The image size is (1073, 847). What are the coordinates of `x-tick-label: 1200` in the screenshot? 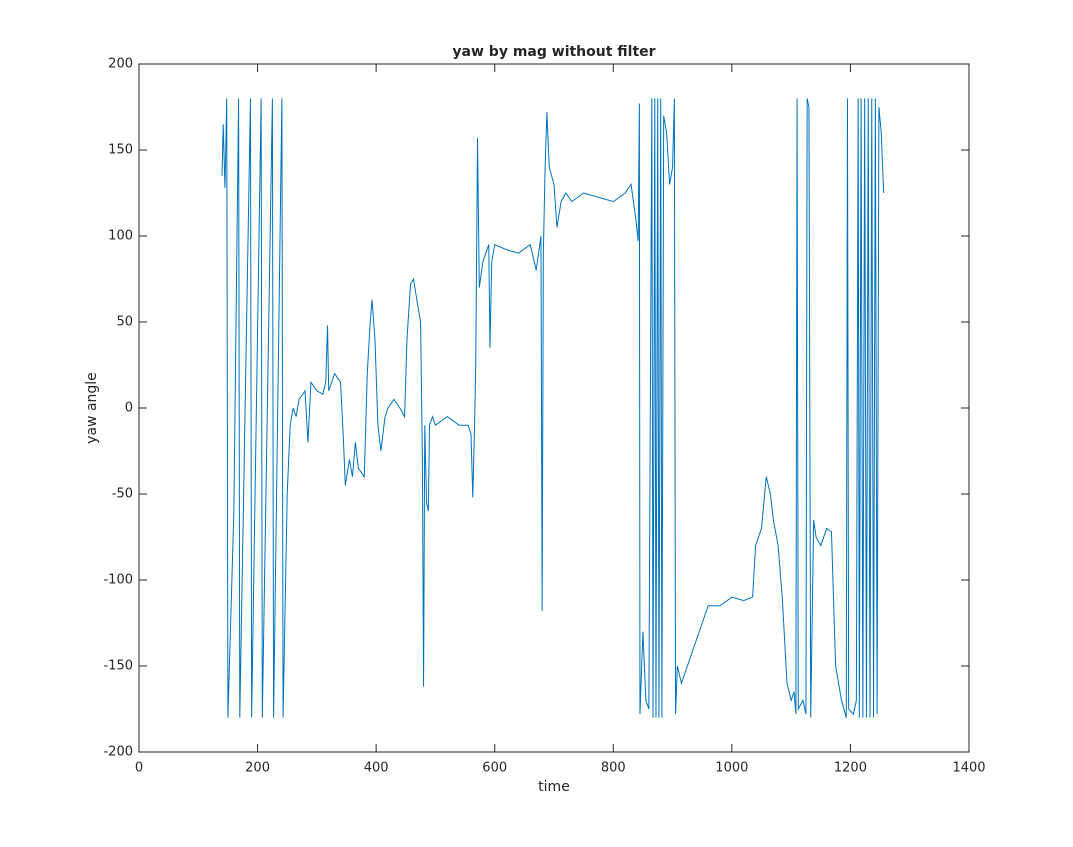 It's located at (850, 768).